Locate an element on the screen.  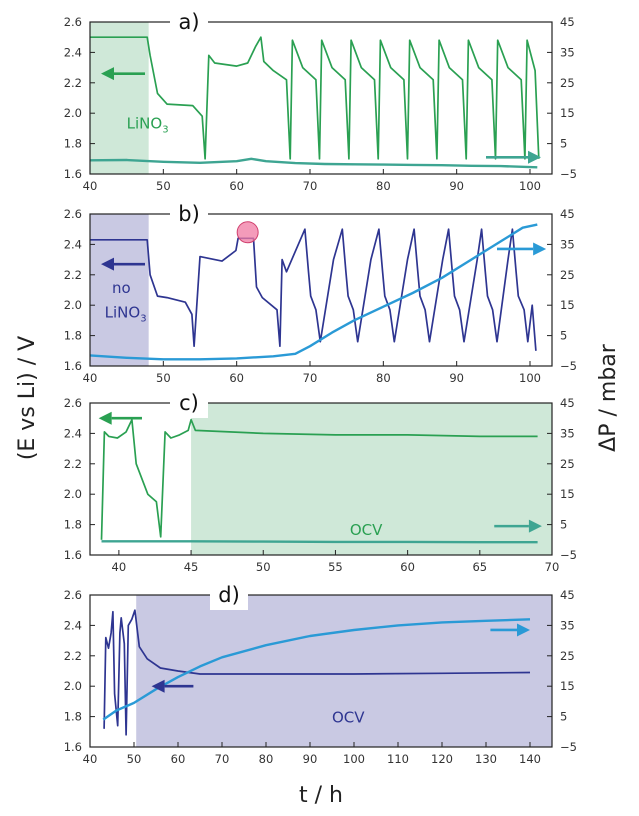
x-tick-label: 130 is located at coordinates (486, 759).